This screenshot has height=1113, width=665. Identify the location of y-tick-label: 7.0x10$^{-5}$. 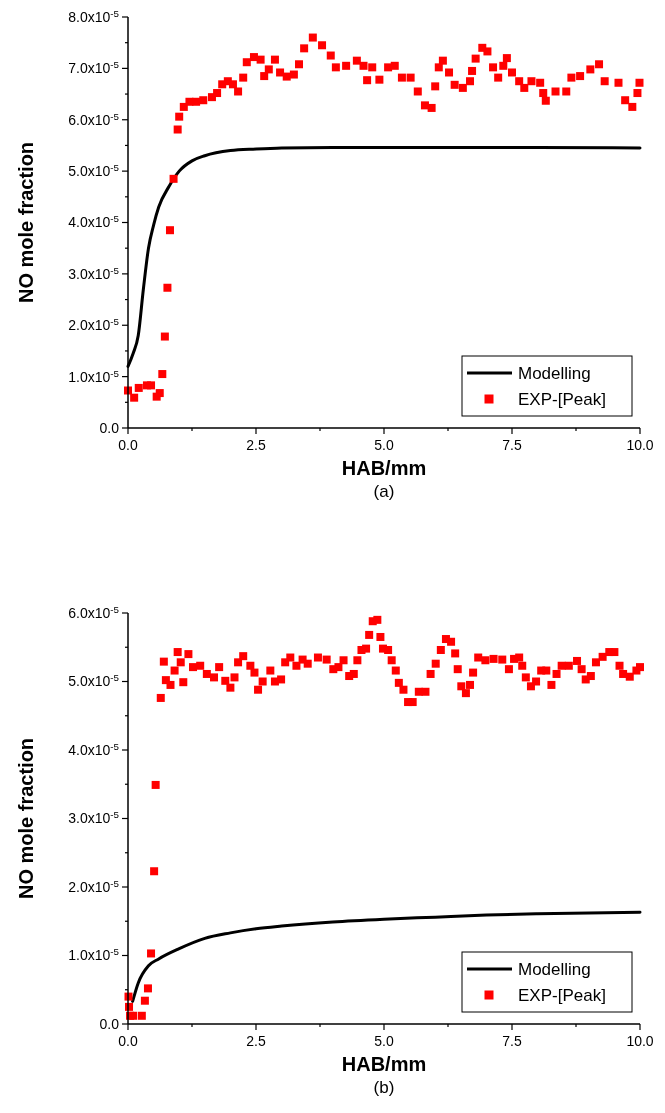
(94, 67).